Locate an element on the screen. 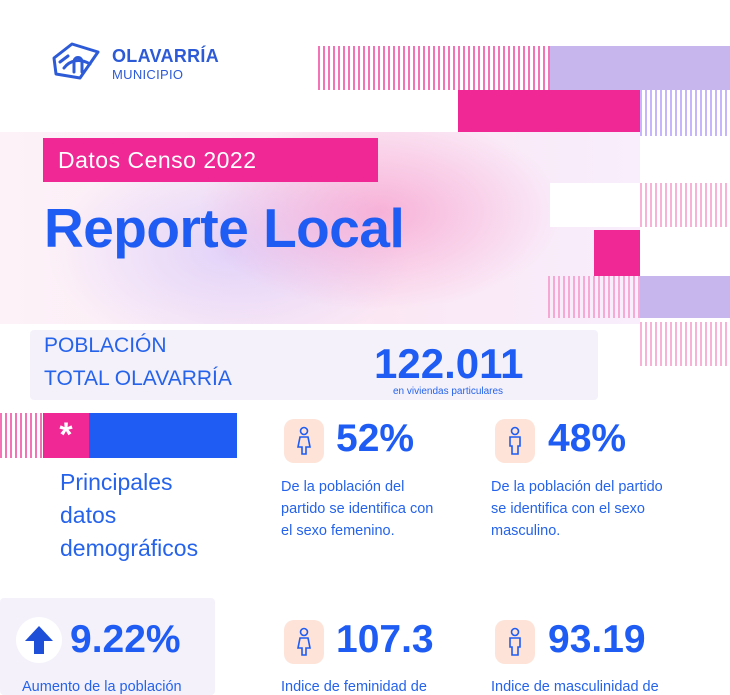 Image resolution: width=730 pixels, height=695 pixels. asterisk-icon: * is located at coordinates (66, 435).